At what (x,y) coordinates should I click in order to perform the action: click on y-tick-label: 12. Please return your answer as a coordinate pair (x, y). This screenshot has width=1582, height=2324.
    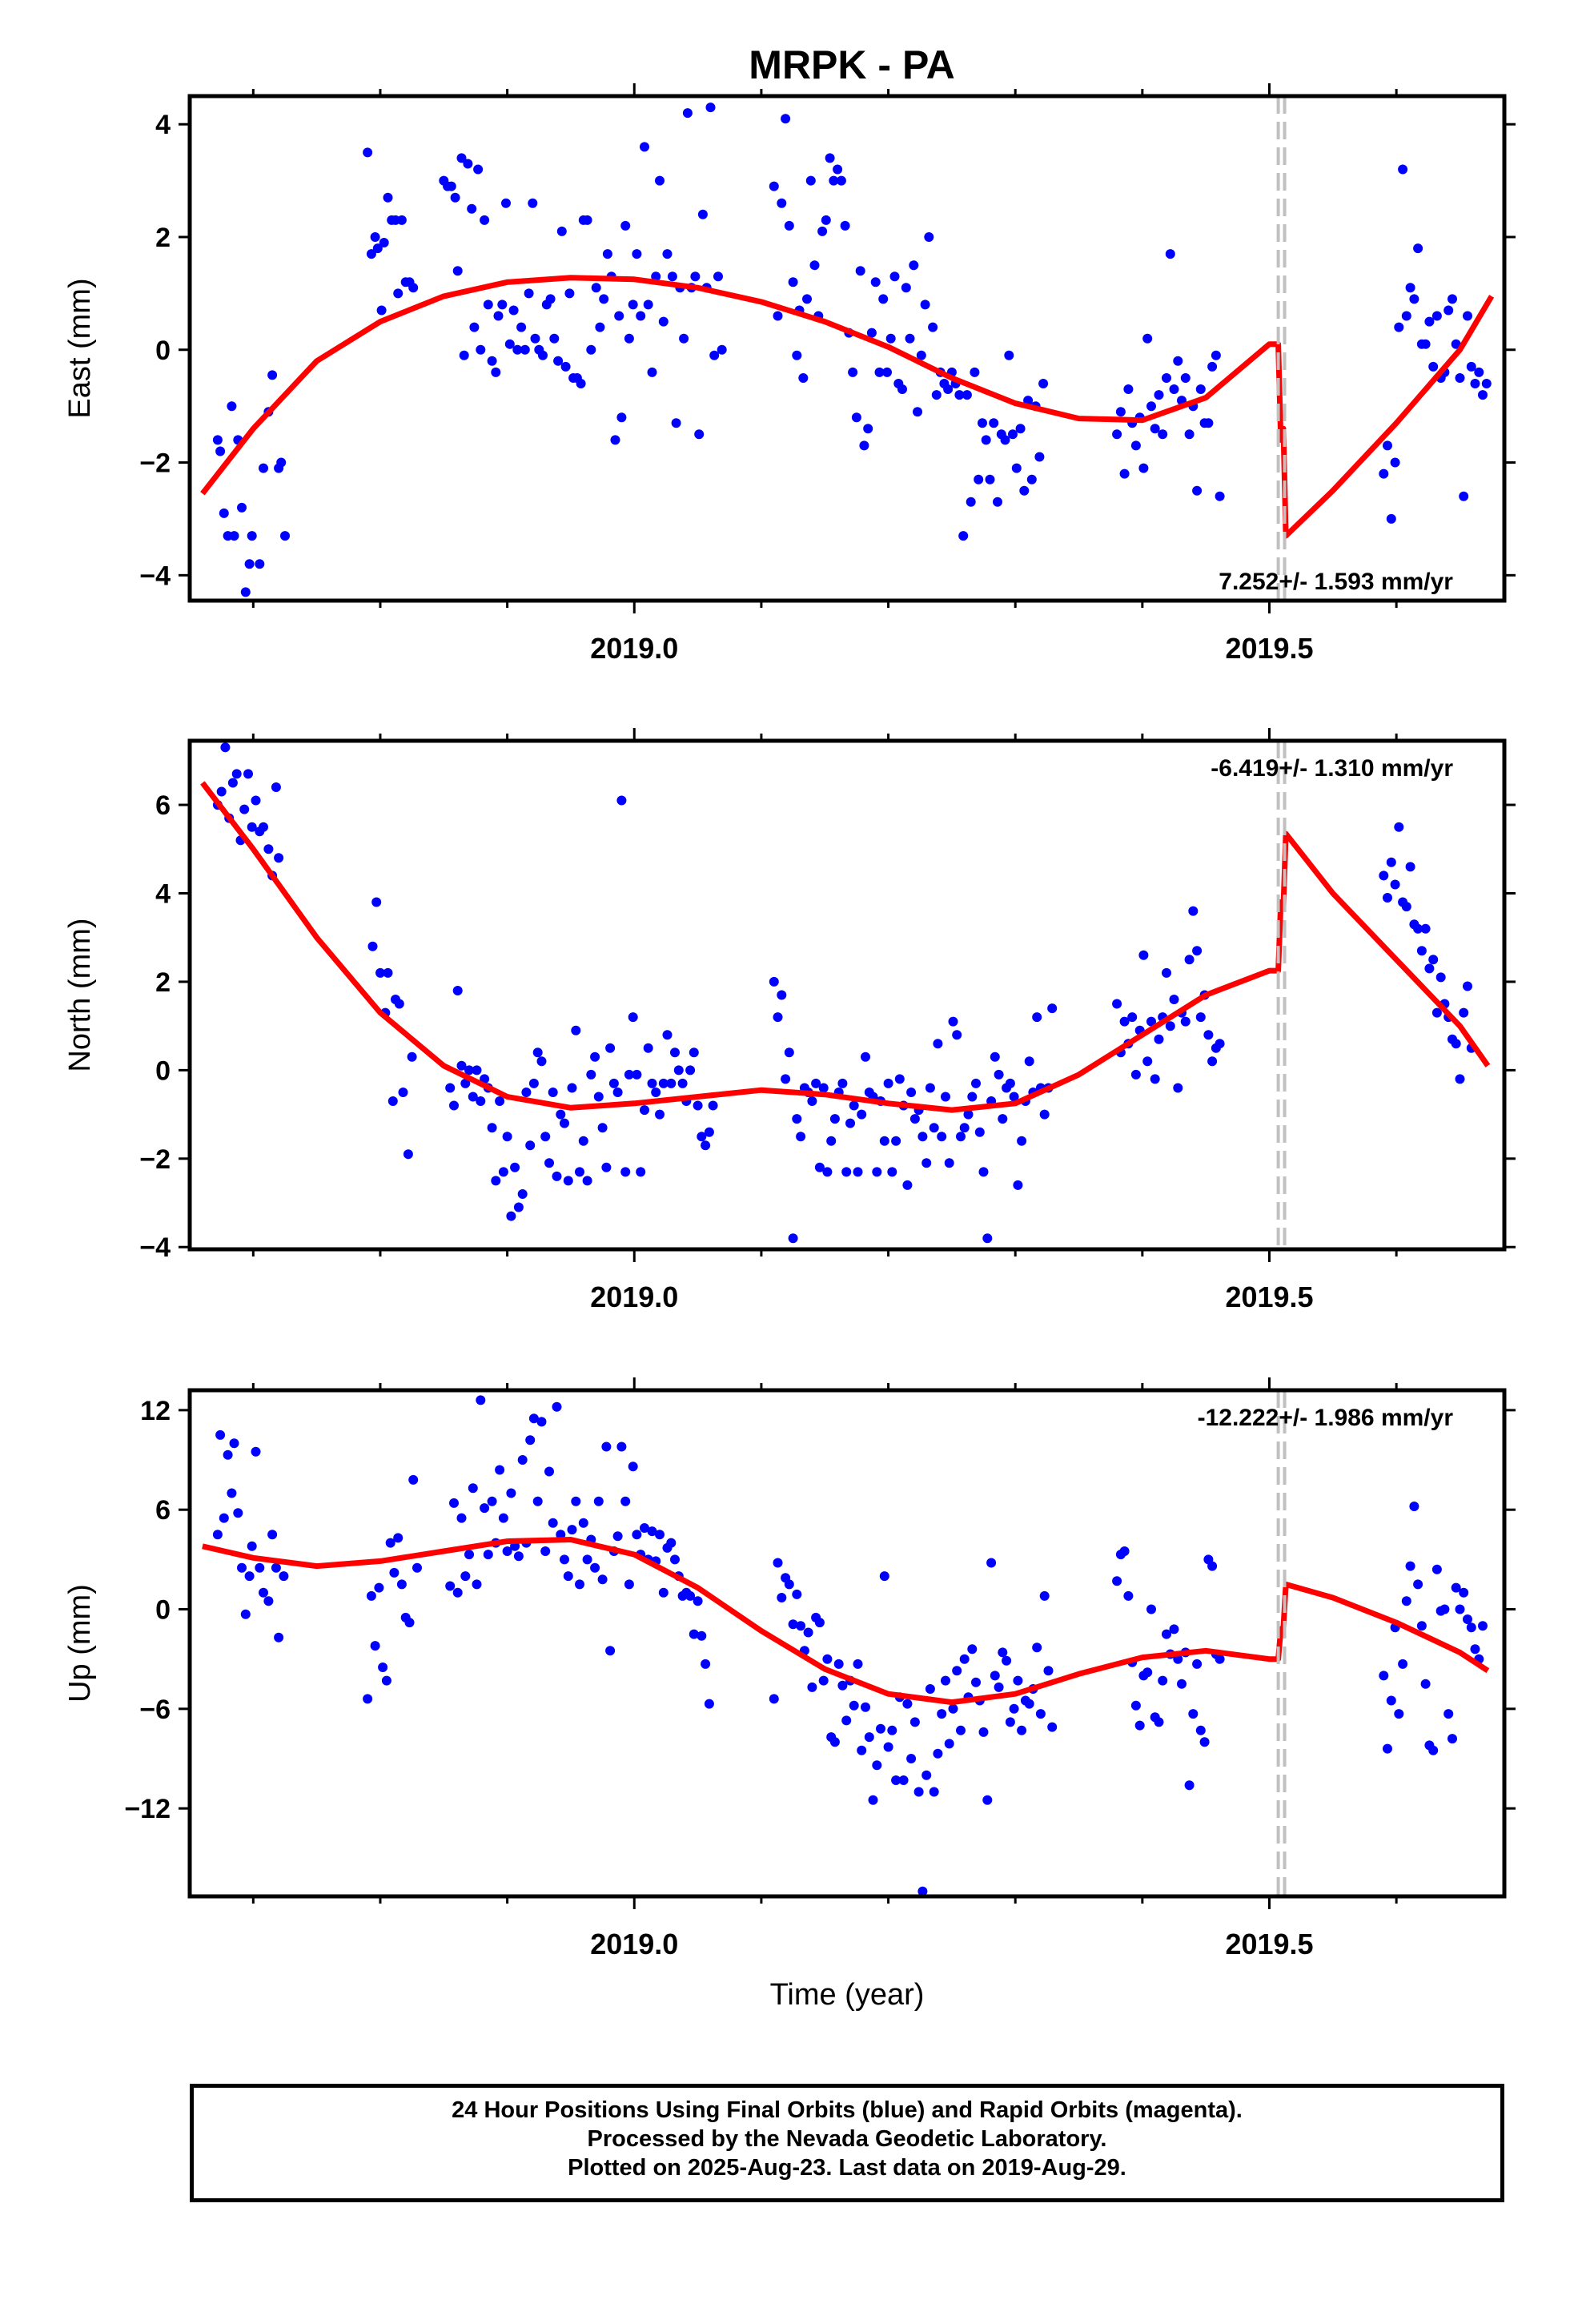
    Looking at the image, I should click on (155, 1411).